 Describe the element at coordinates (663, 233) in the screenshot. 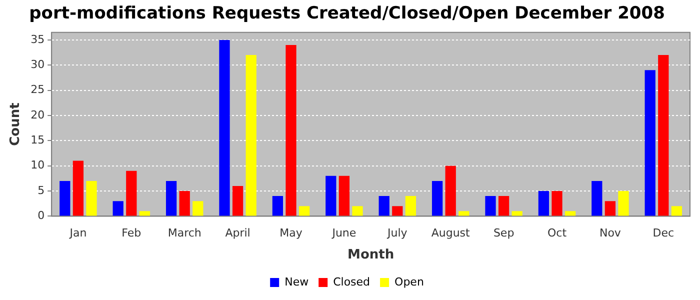

I see `x-tick-label: Dec` at that location.